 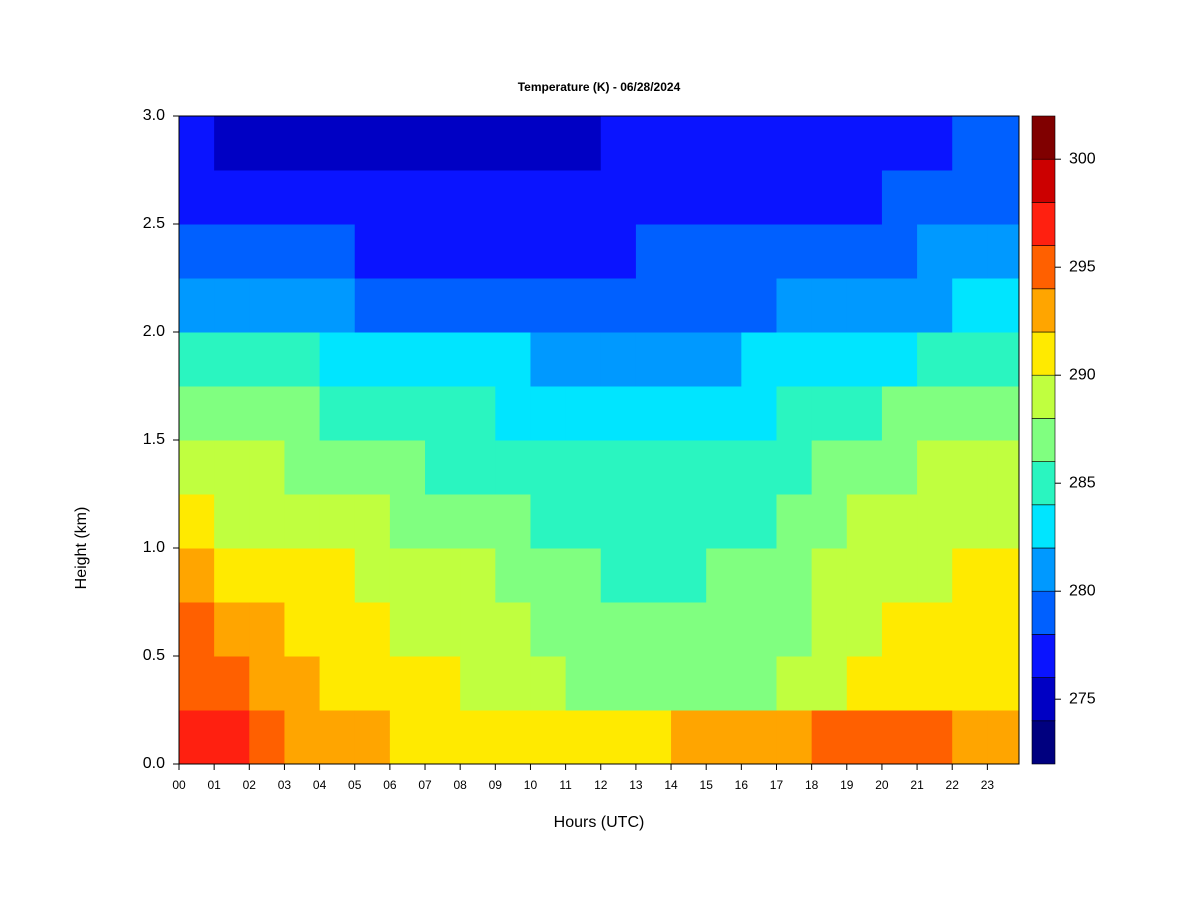 What do you see at coordinates (390, 785) in the screenshot?
I see `x-tick-label: 06` at bounding box center [390, 785].